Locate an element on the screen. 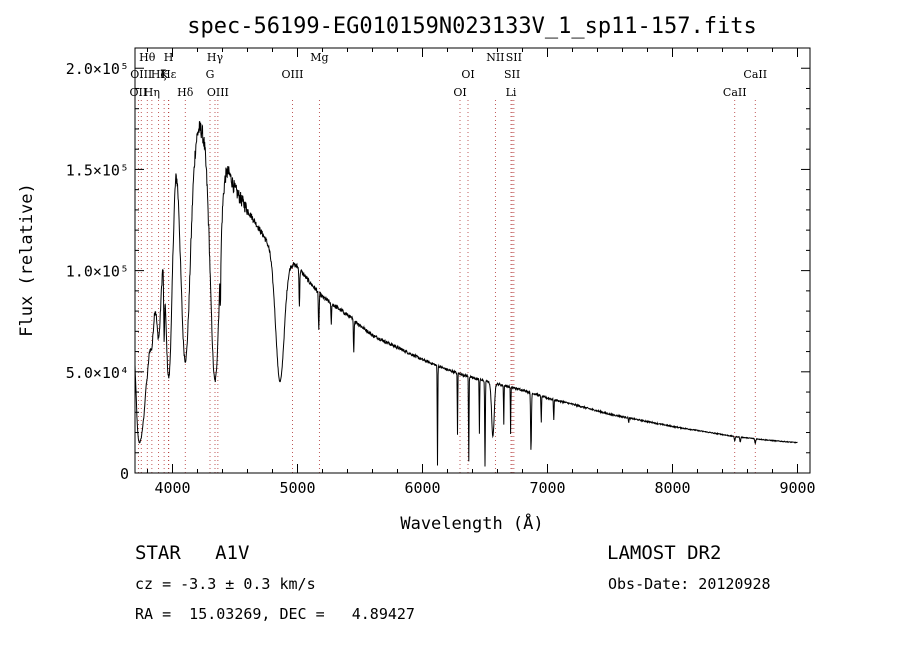  y-tick-label: 1.5×10⁵ is located at coordinates (97, 170).